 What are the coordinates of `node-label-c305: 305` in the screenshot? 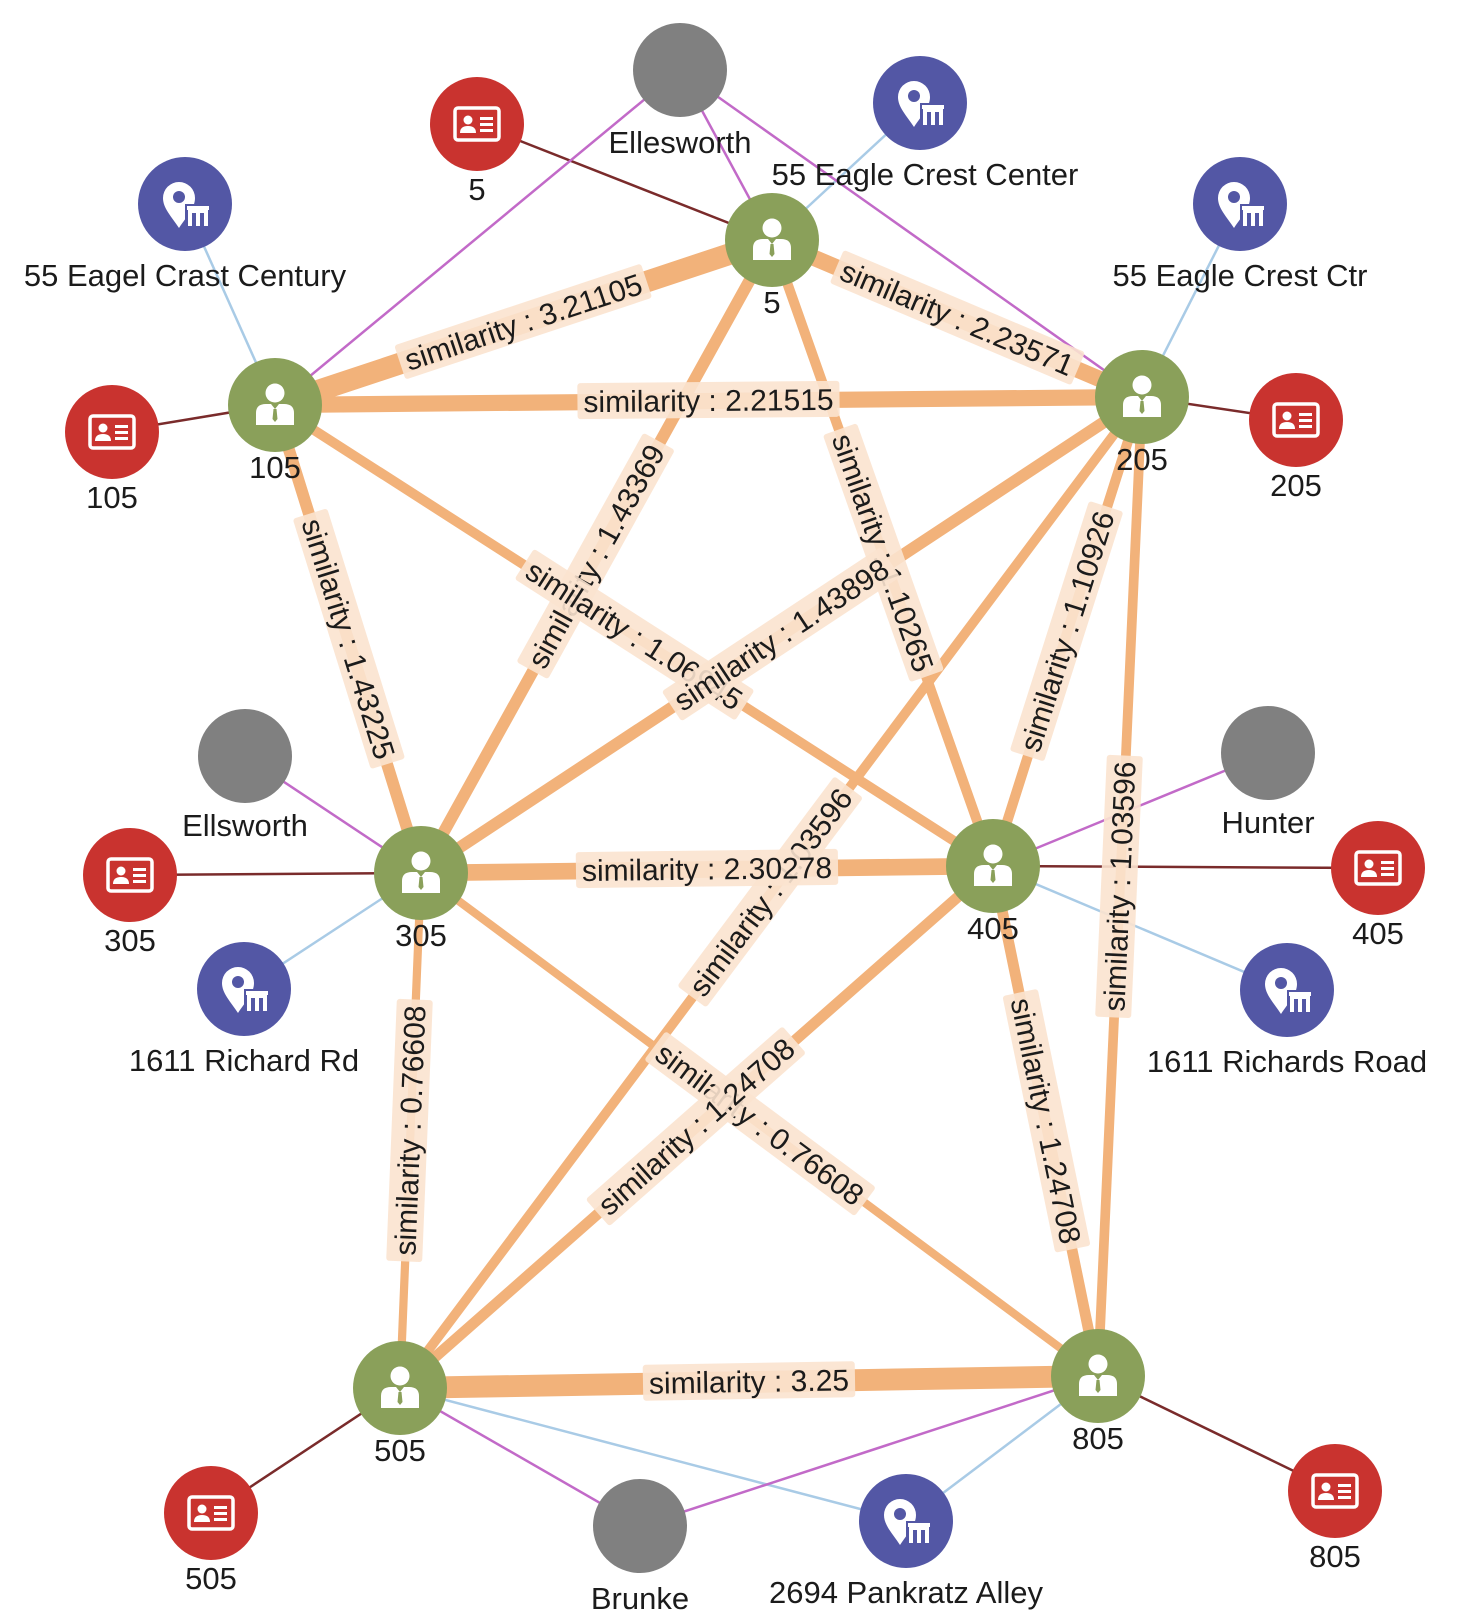 It's located at (130, 940).